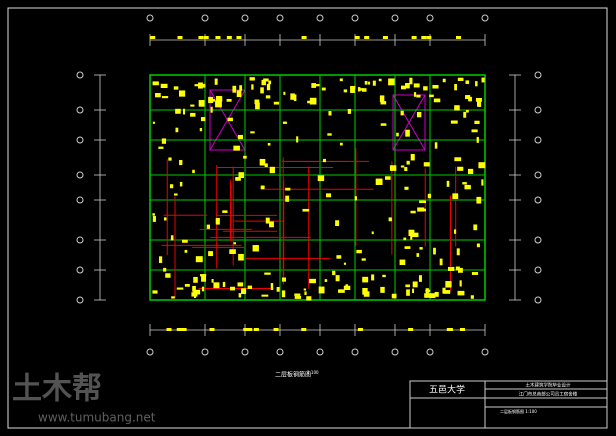 The width and height of the screenshot is (616, 436). Describe the element at coordinates (447, 390) in the screenshot. I see `school: 五邑大学` at that location.